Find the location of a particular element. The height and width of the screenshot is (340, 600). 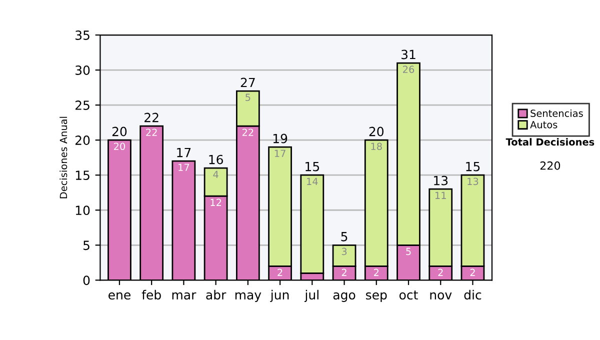

total-label: 13 is located at coordinates (441, 181).